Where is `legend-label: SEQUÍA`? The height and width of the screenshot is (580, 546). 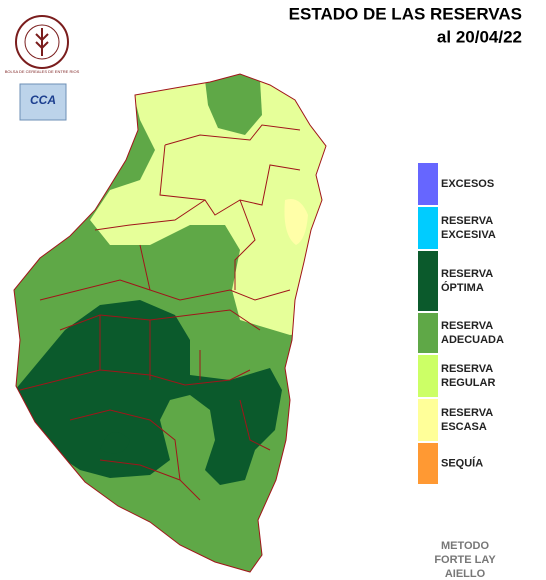
legend-label: SEQUÍA is located at coordinates (462, 462).